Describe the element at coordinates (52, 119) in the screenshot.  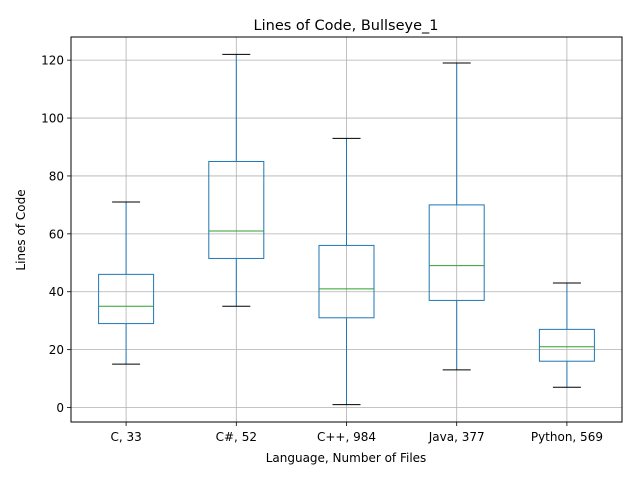
I see `y-tick-label: 100` at that location.